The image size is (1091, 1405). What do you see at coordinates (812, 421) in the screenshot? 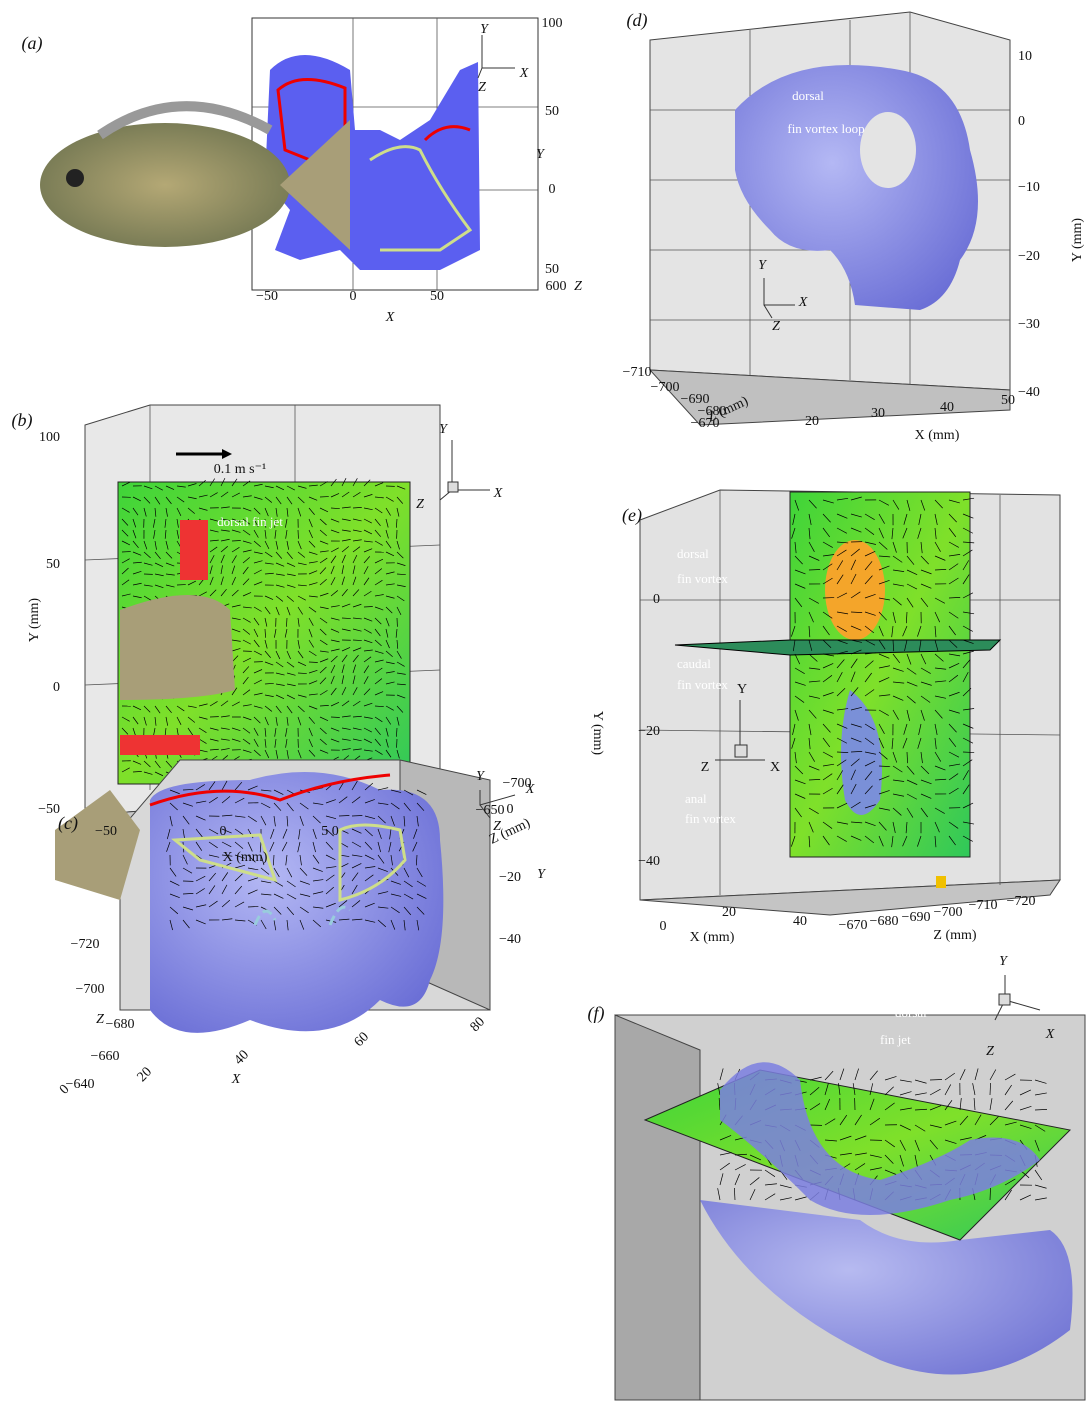
I see `tick-label: 20` at bounding box center [812, 421].